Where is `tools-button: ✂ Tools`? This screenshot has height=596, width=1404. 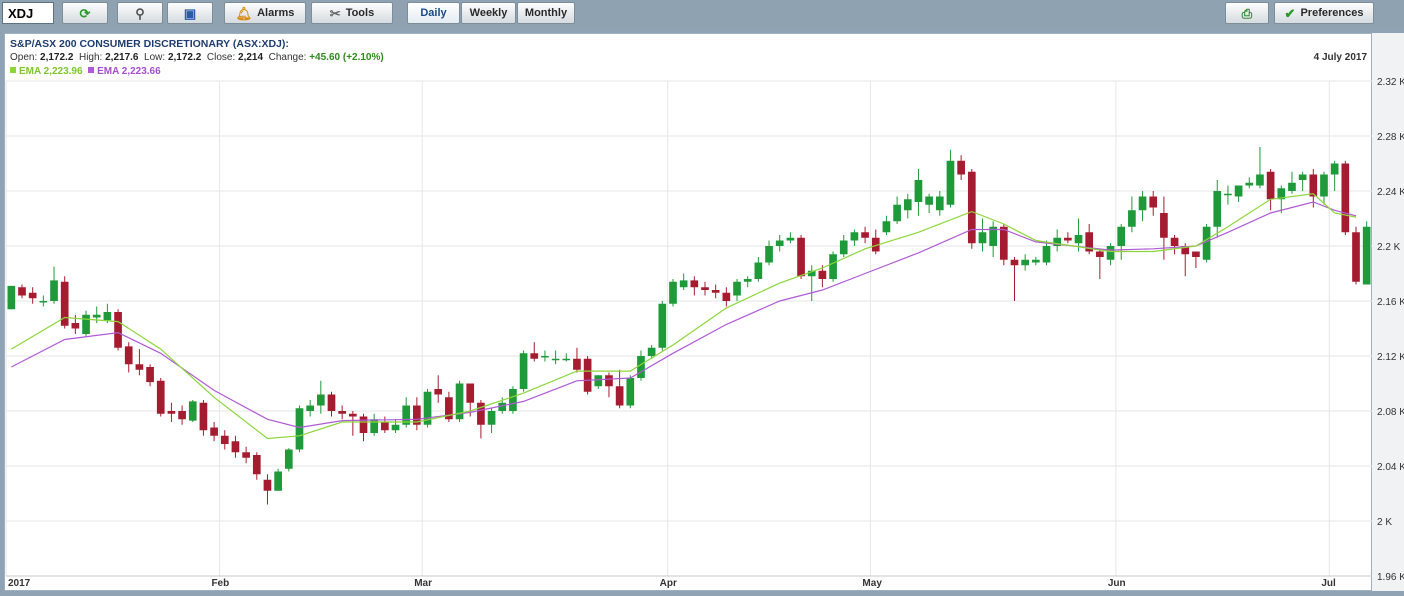 tools-button: ✂ Tools is located at coordinates (352, 13).